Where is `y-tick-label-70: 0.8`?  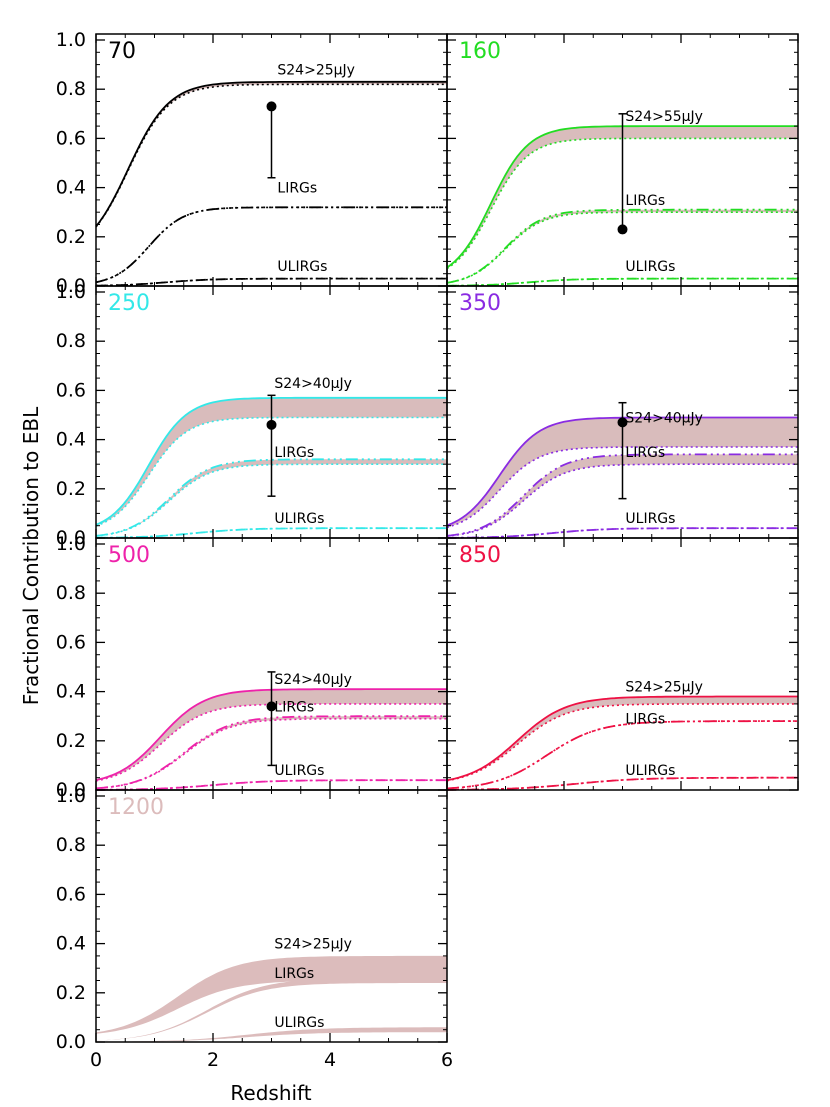
y-tick-label-70: 0.8 is located at coordinates (71, 89).